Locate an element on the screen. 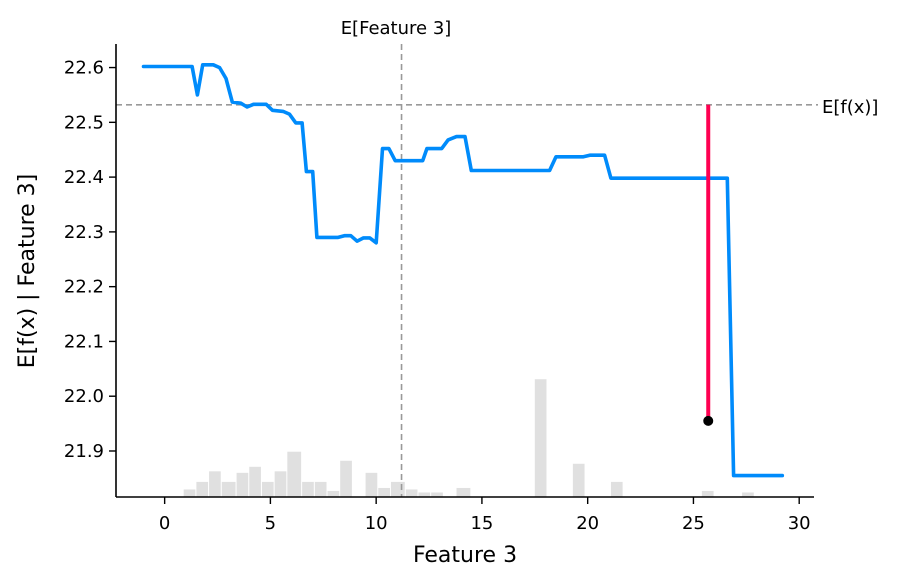  x-tick-label: 10 is located at coordinates (376, 523).